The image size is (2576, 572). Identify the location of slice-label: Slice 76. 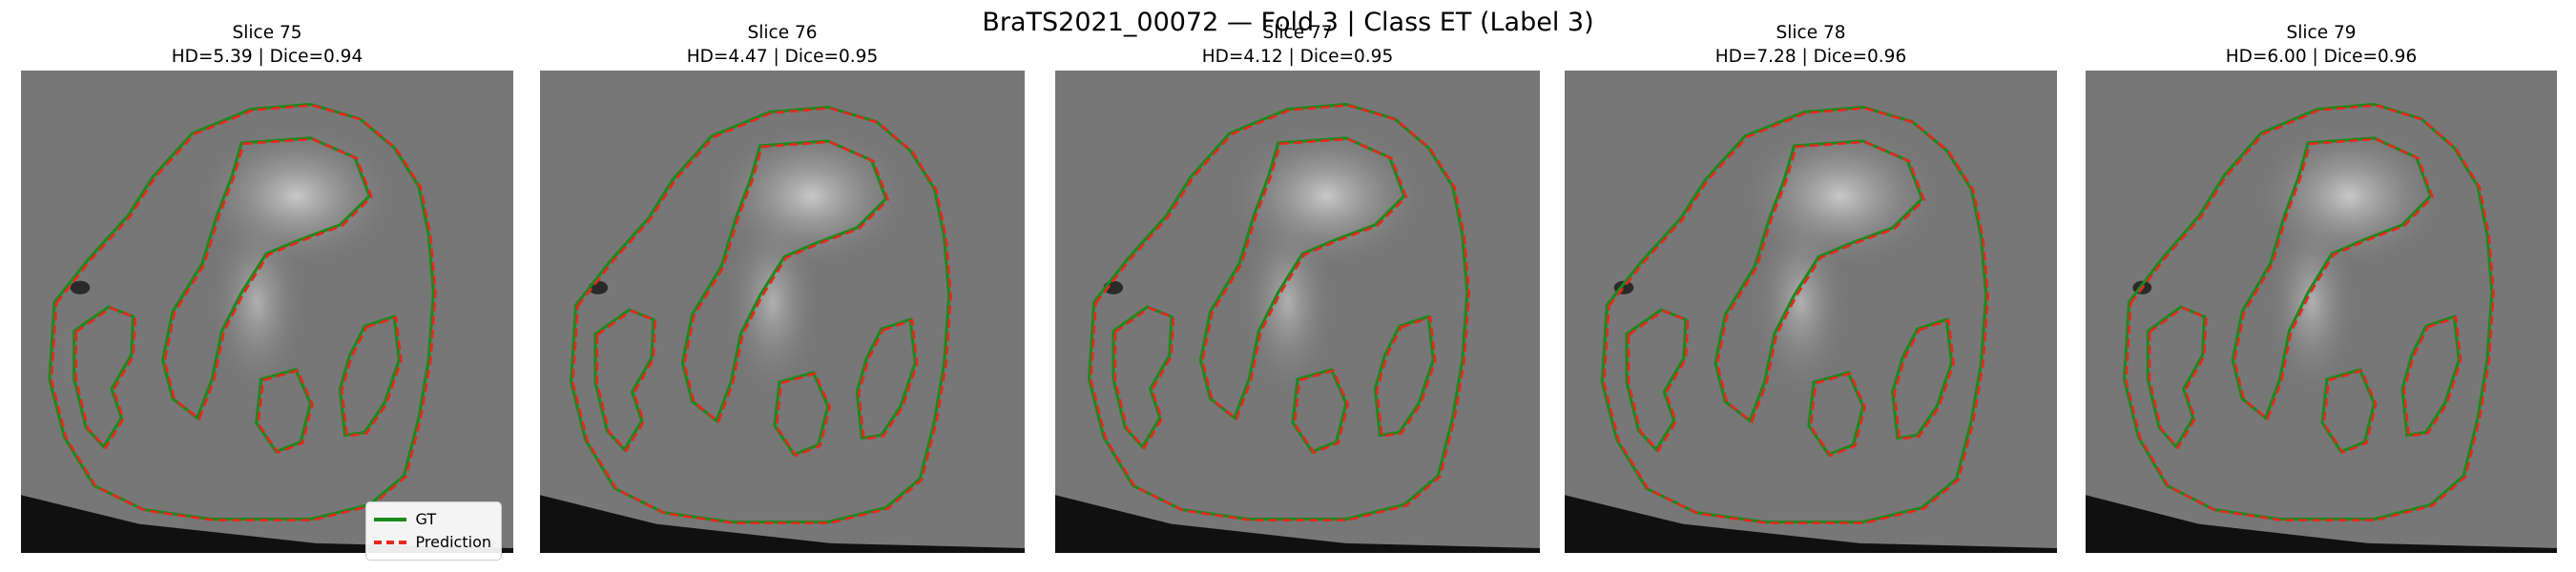
(782, 33).